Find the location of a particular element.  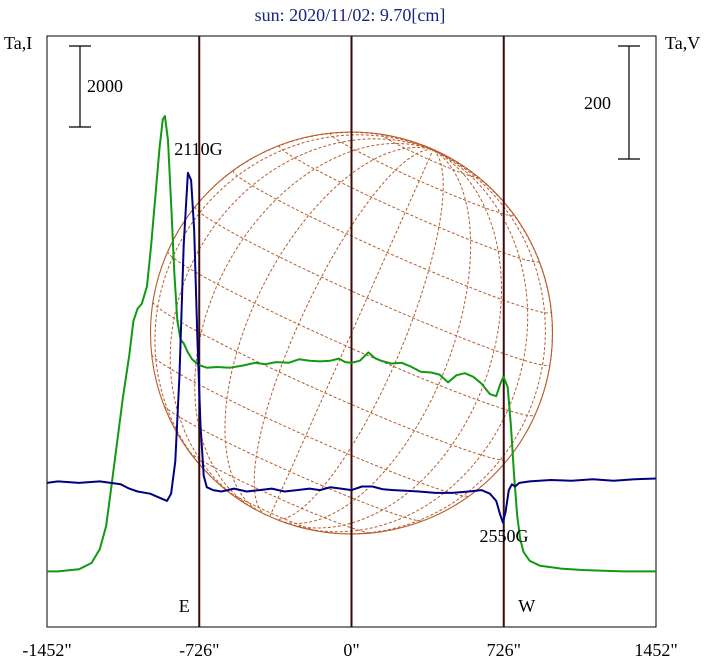

peak-annotation: 2550G is located at coordinates (503, 536).